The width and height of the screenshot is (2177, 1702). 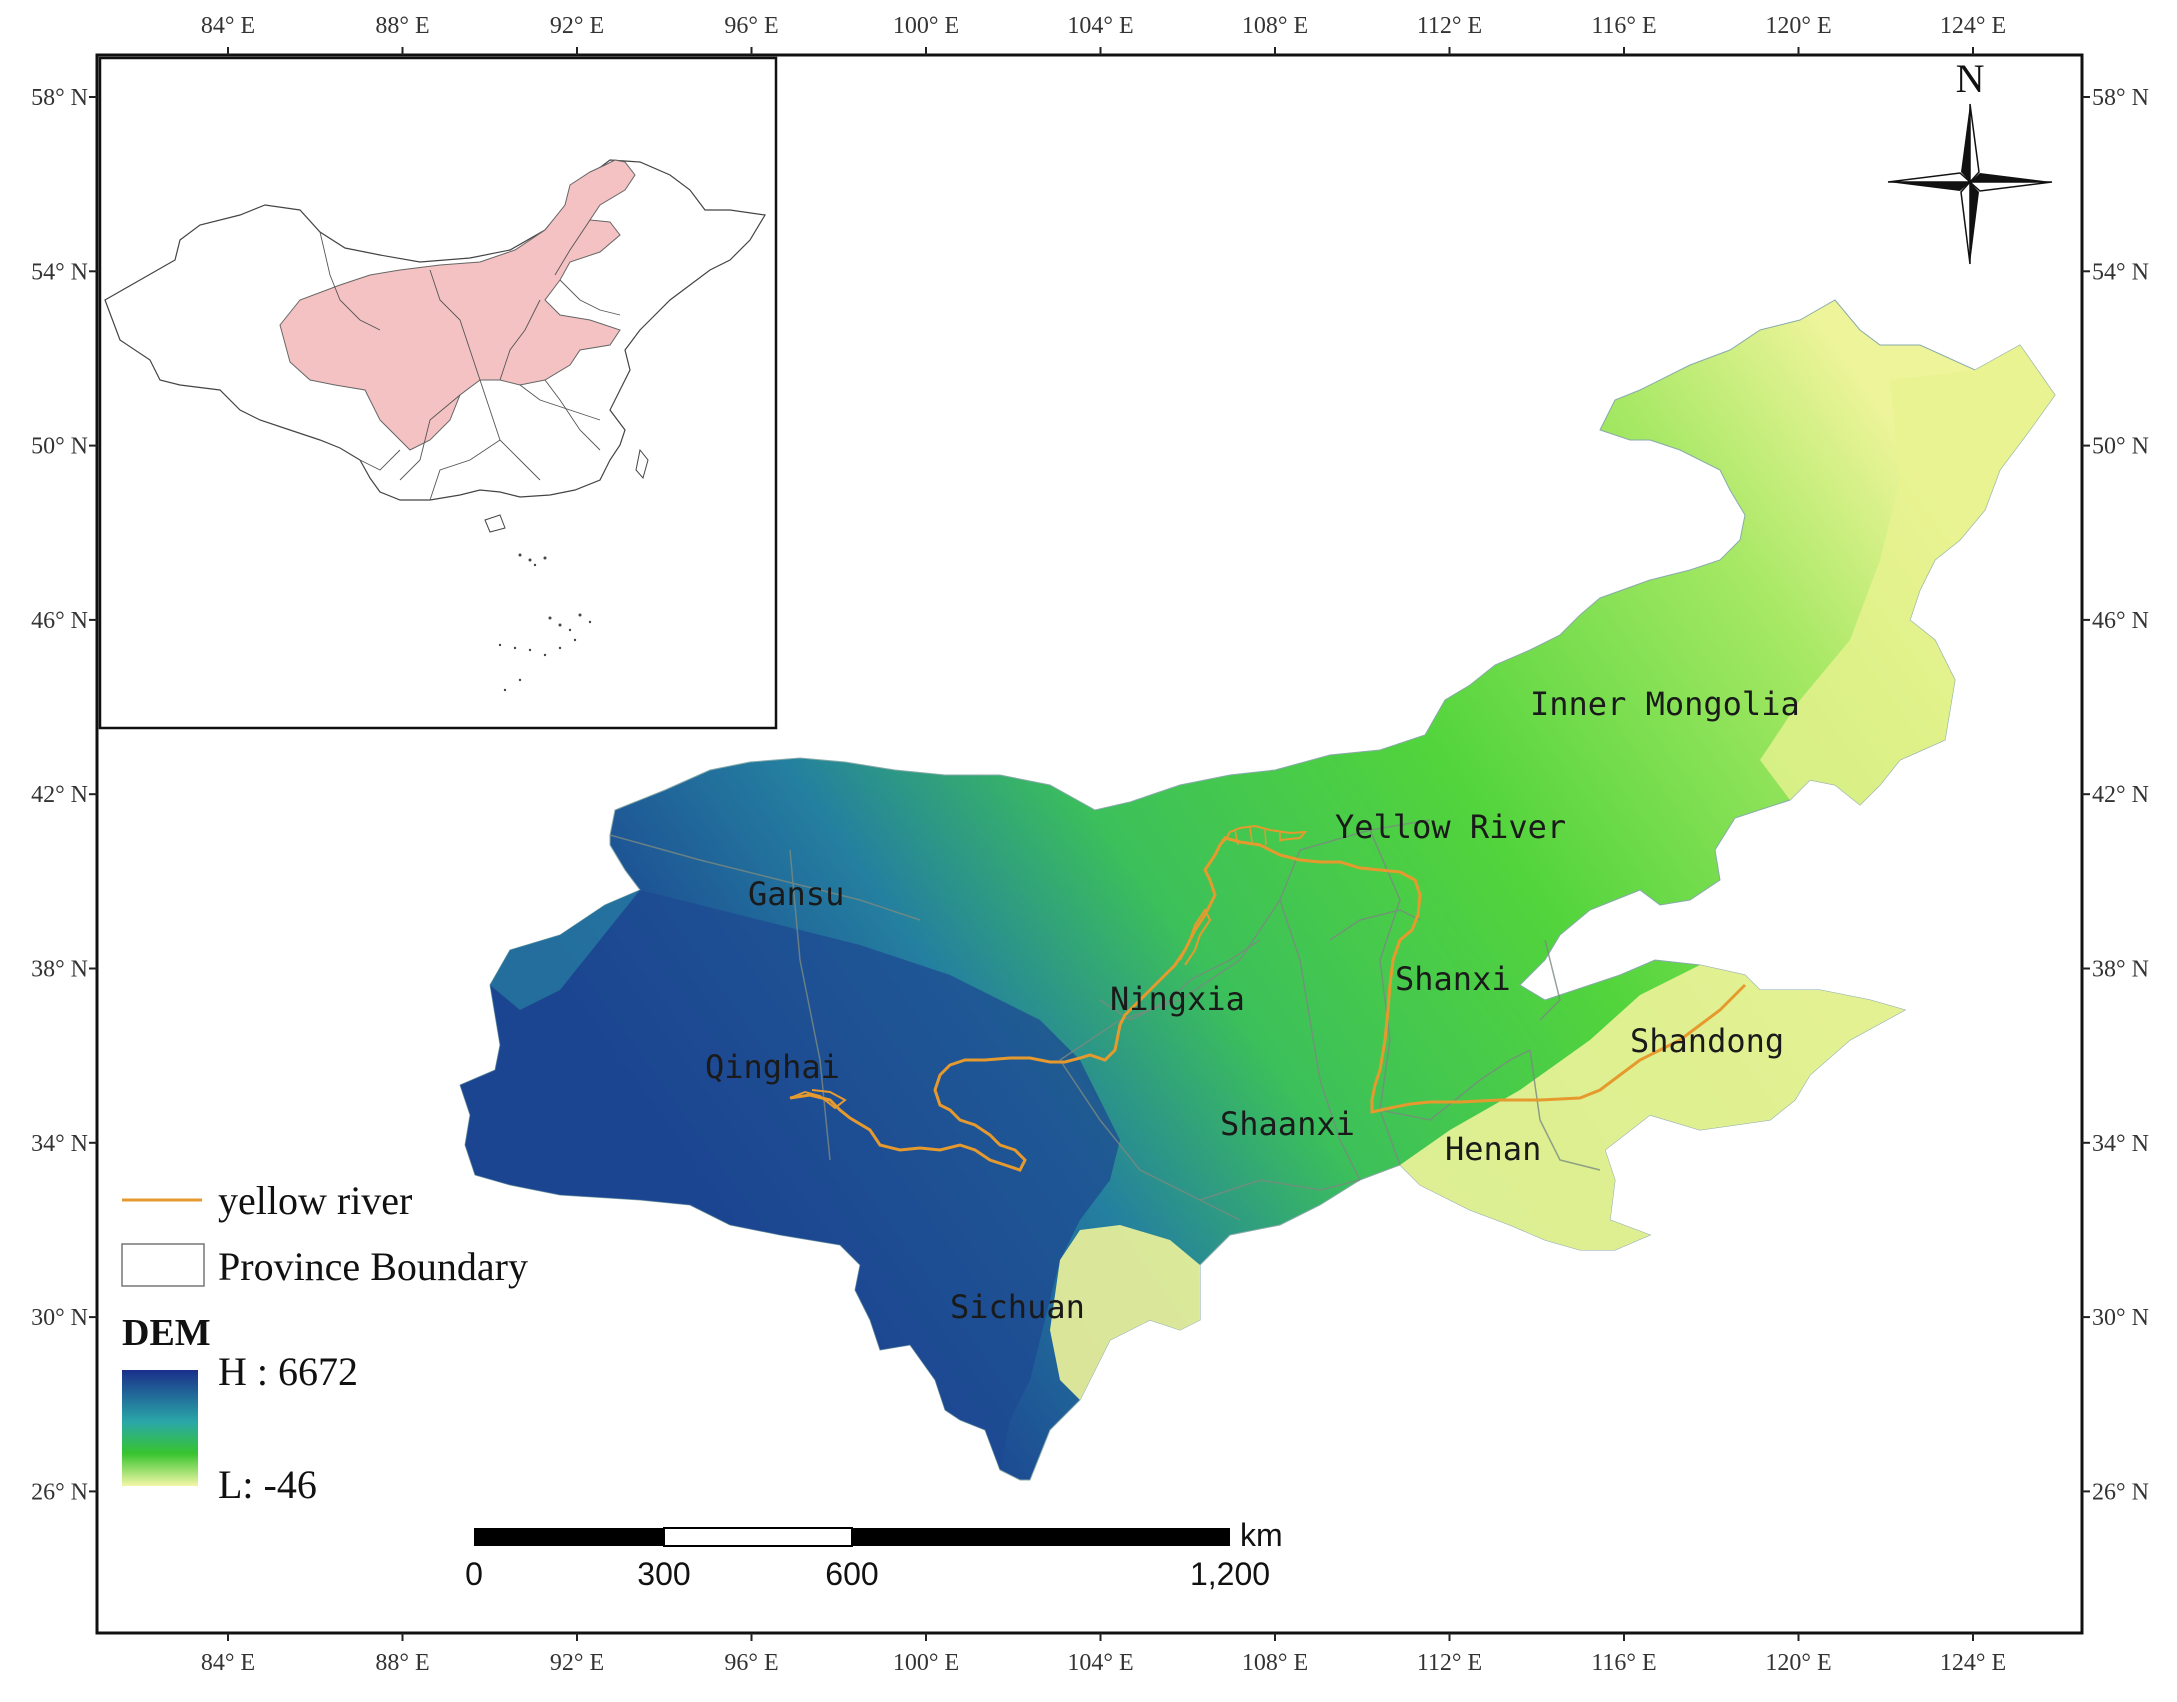 What do you see at coordinates (577, 26) in the screenshot?
I see `lon-label-top: 92° E` at bounding box center [577, 26].